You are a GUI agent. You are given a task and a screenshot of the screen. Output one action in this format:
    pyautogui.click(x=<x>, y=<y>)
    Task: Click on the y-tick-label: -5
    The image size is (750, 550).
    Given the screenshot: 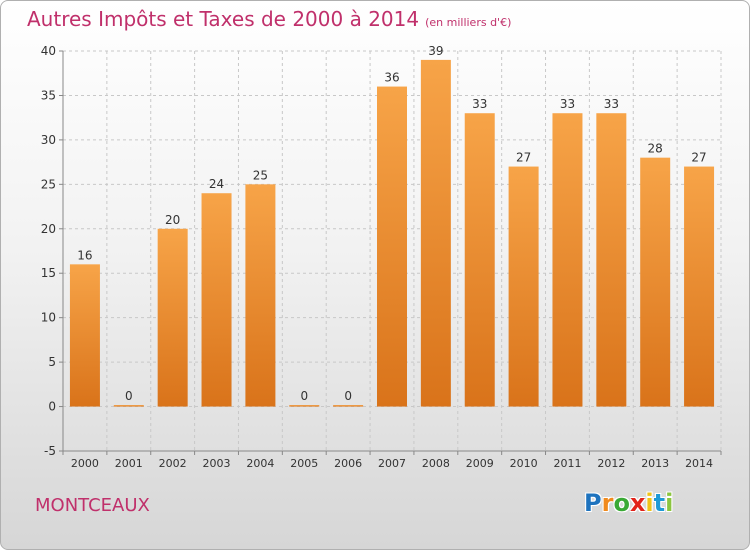 What is the action you would take?
    pyautogui.click(x=50, y=451)
    